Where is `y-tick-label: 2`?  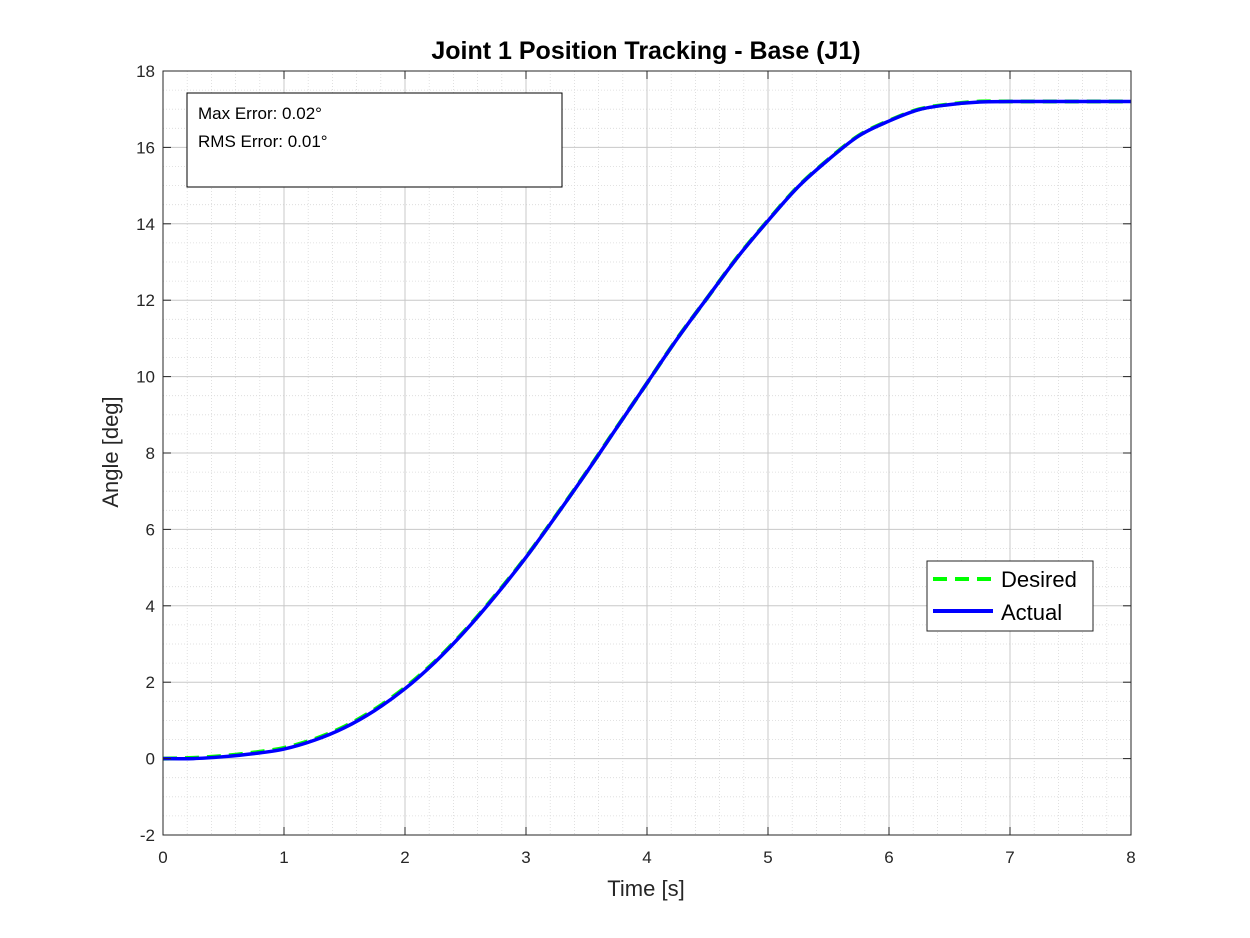
y-tick-label: 2 is located at coordinates (150, 682).